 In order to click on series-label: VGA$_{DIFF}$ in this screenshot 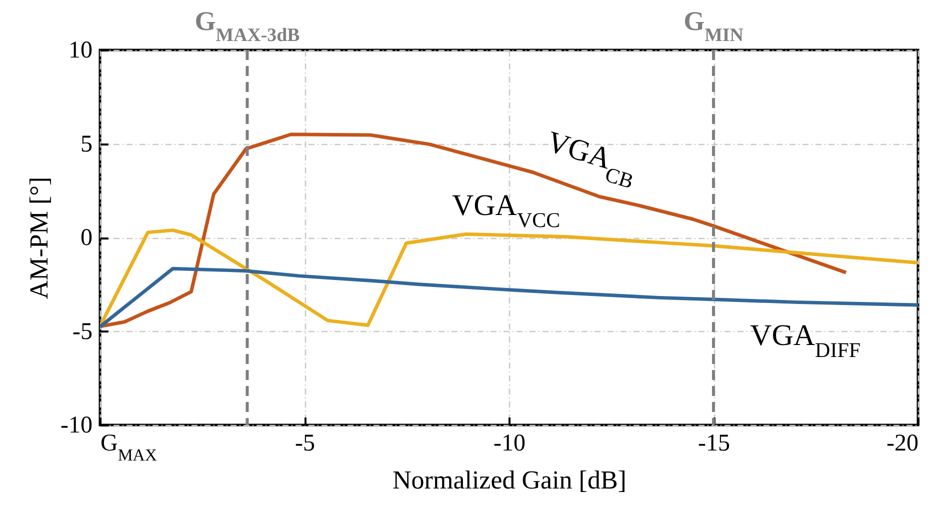, I will do `click(805, 340)`.